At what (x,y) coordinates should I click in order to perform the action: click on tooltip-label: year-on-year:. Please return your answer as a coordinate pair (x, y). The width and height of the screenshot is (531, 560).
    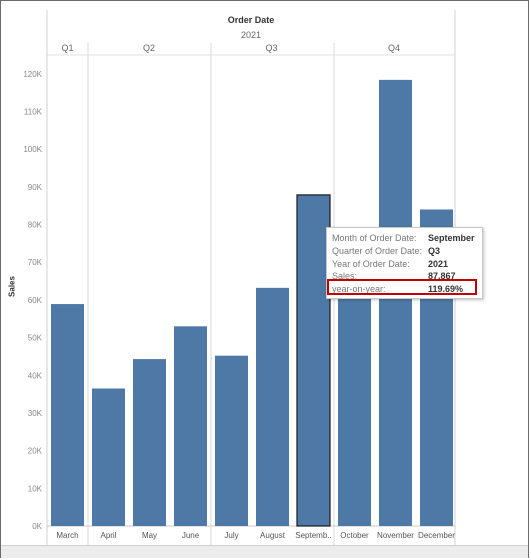
    Looking at the image, I should click on (359, 289).